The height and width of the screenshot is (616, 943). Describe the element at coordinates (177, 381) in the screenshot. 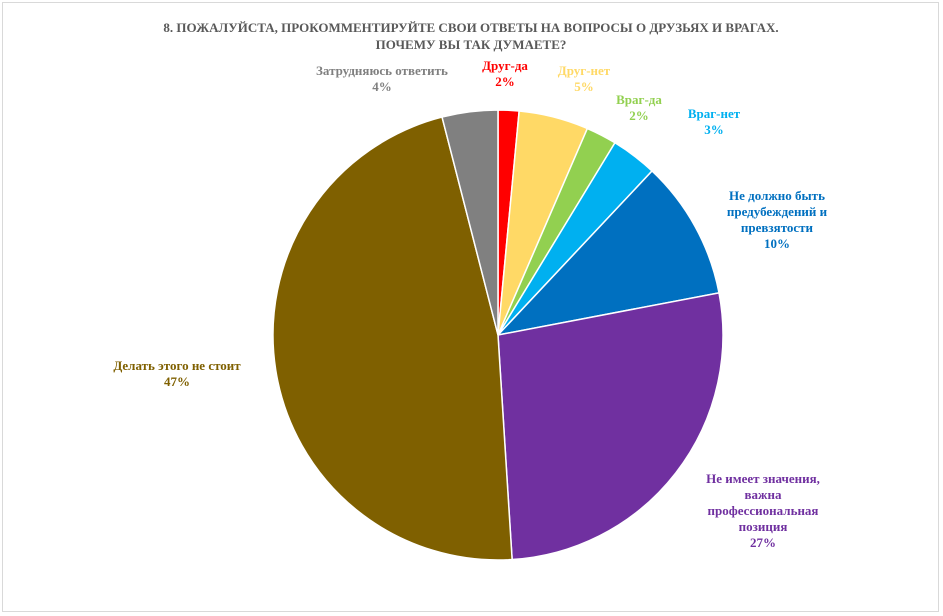

I see `slice-percent-6: 47%` at that location.